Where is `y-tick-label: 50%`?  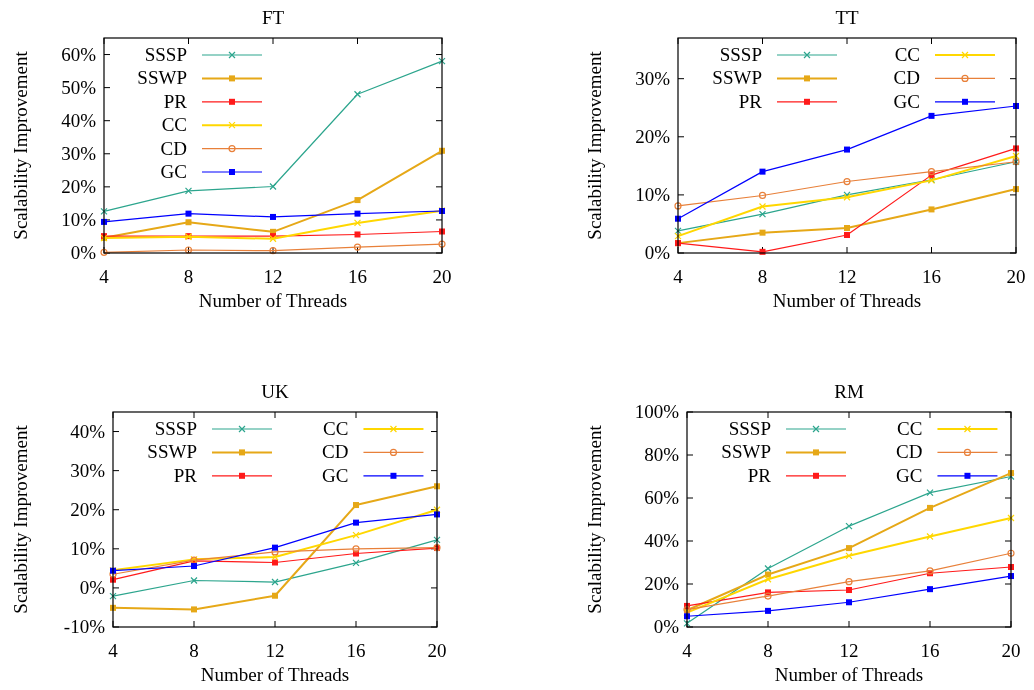
y-tick-label: 50% is located at coordinates (79, 87).